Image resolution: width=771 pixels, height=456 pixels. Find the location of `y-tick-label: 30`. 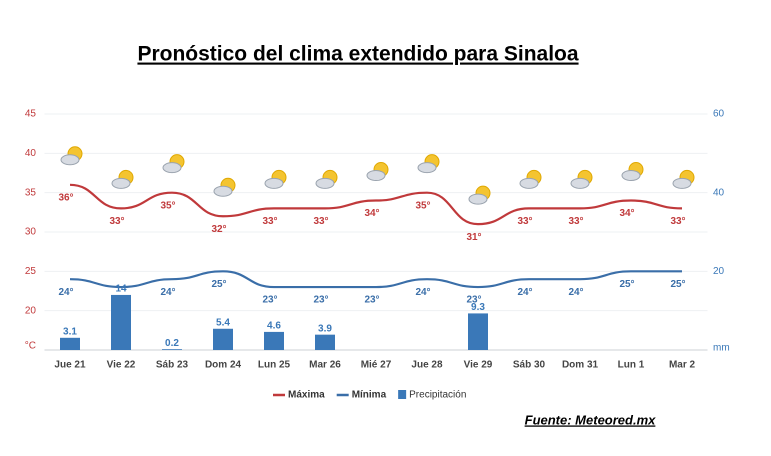

y-tick-label: 30 is located at coordinates (31, 232).